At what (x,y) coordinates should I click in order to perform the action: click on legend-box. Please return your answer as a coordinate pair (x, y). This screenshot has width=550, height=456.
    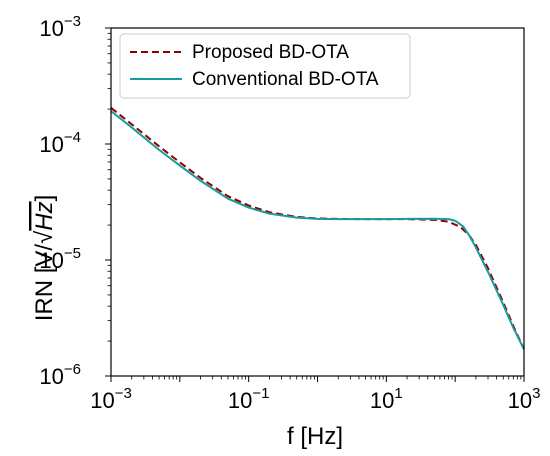
    Looking at the image, I should click on (265, 66).